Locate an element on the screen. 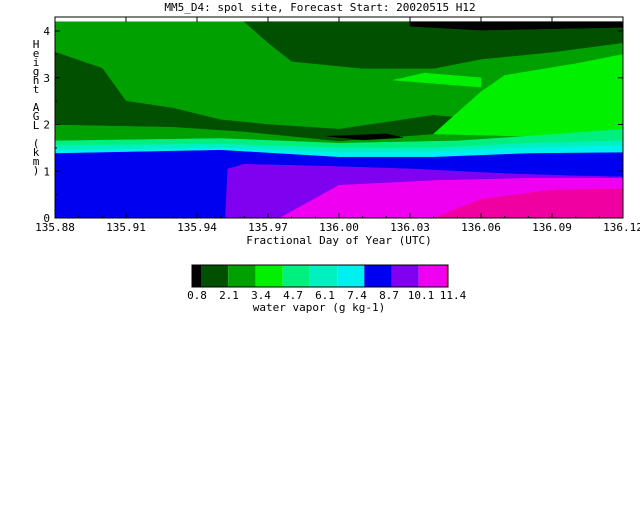 This screenshot has width=640, height=512. colorbar-tick-label: 0.8 is located at coordinates (197, 295).